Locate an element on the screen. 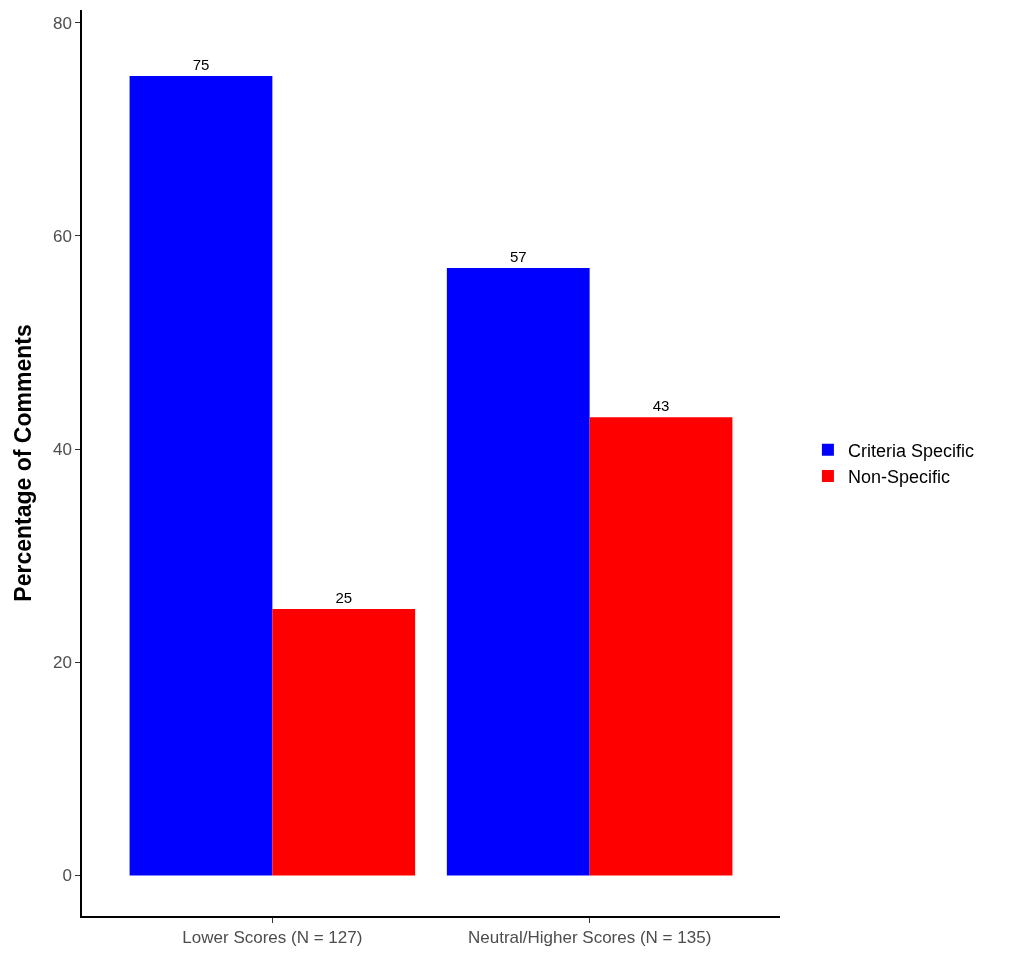  legend-label: Criteria Specific is located at coordinates (910, 450).